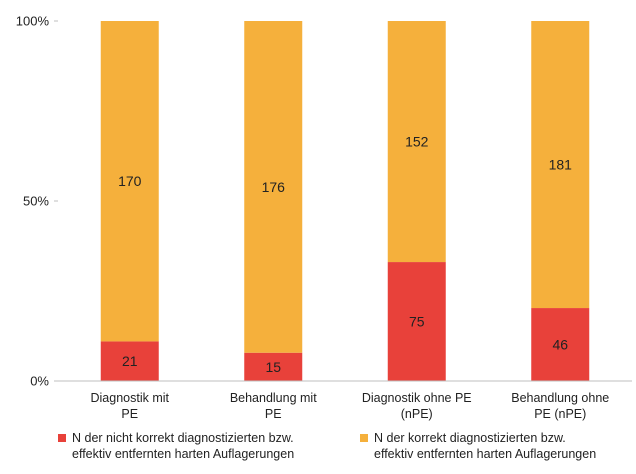 Image resolution: width=636 pixels, height=474 pixels. I want to click on y-tick-label: 100%, so click(33, 21).